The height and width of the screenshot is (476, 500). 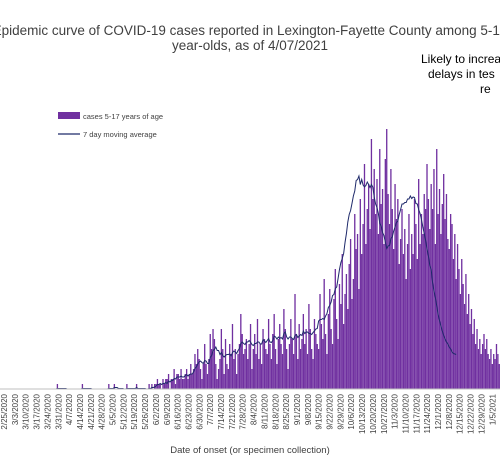 What do you see at coordinates (249, 450) in the screenshot?
I see `x-axis-title: Date of onset (or specimen collection)` at bounding box center [249, 450].